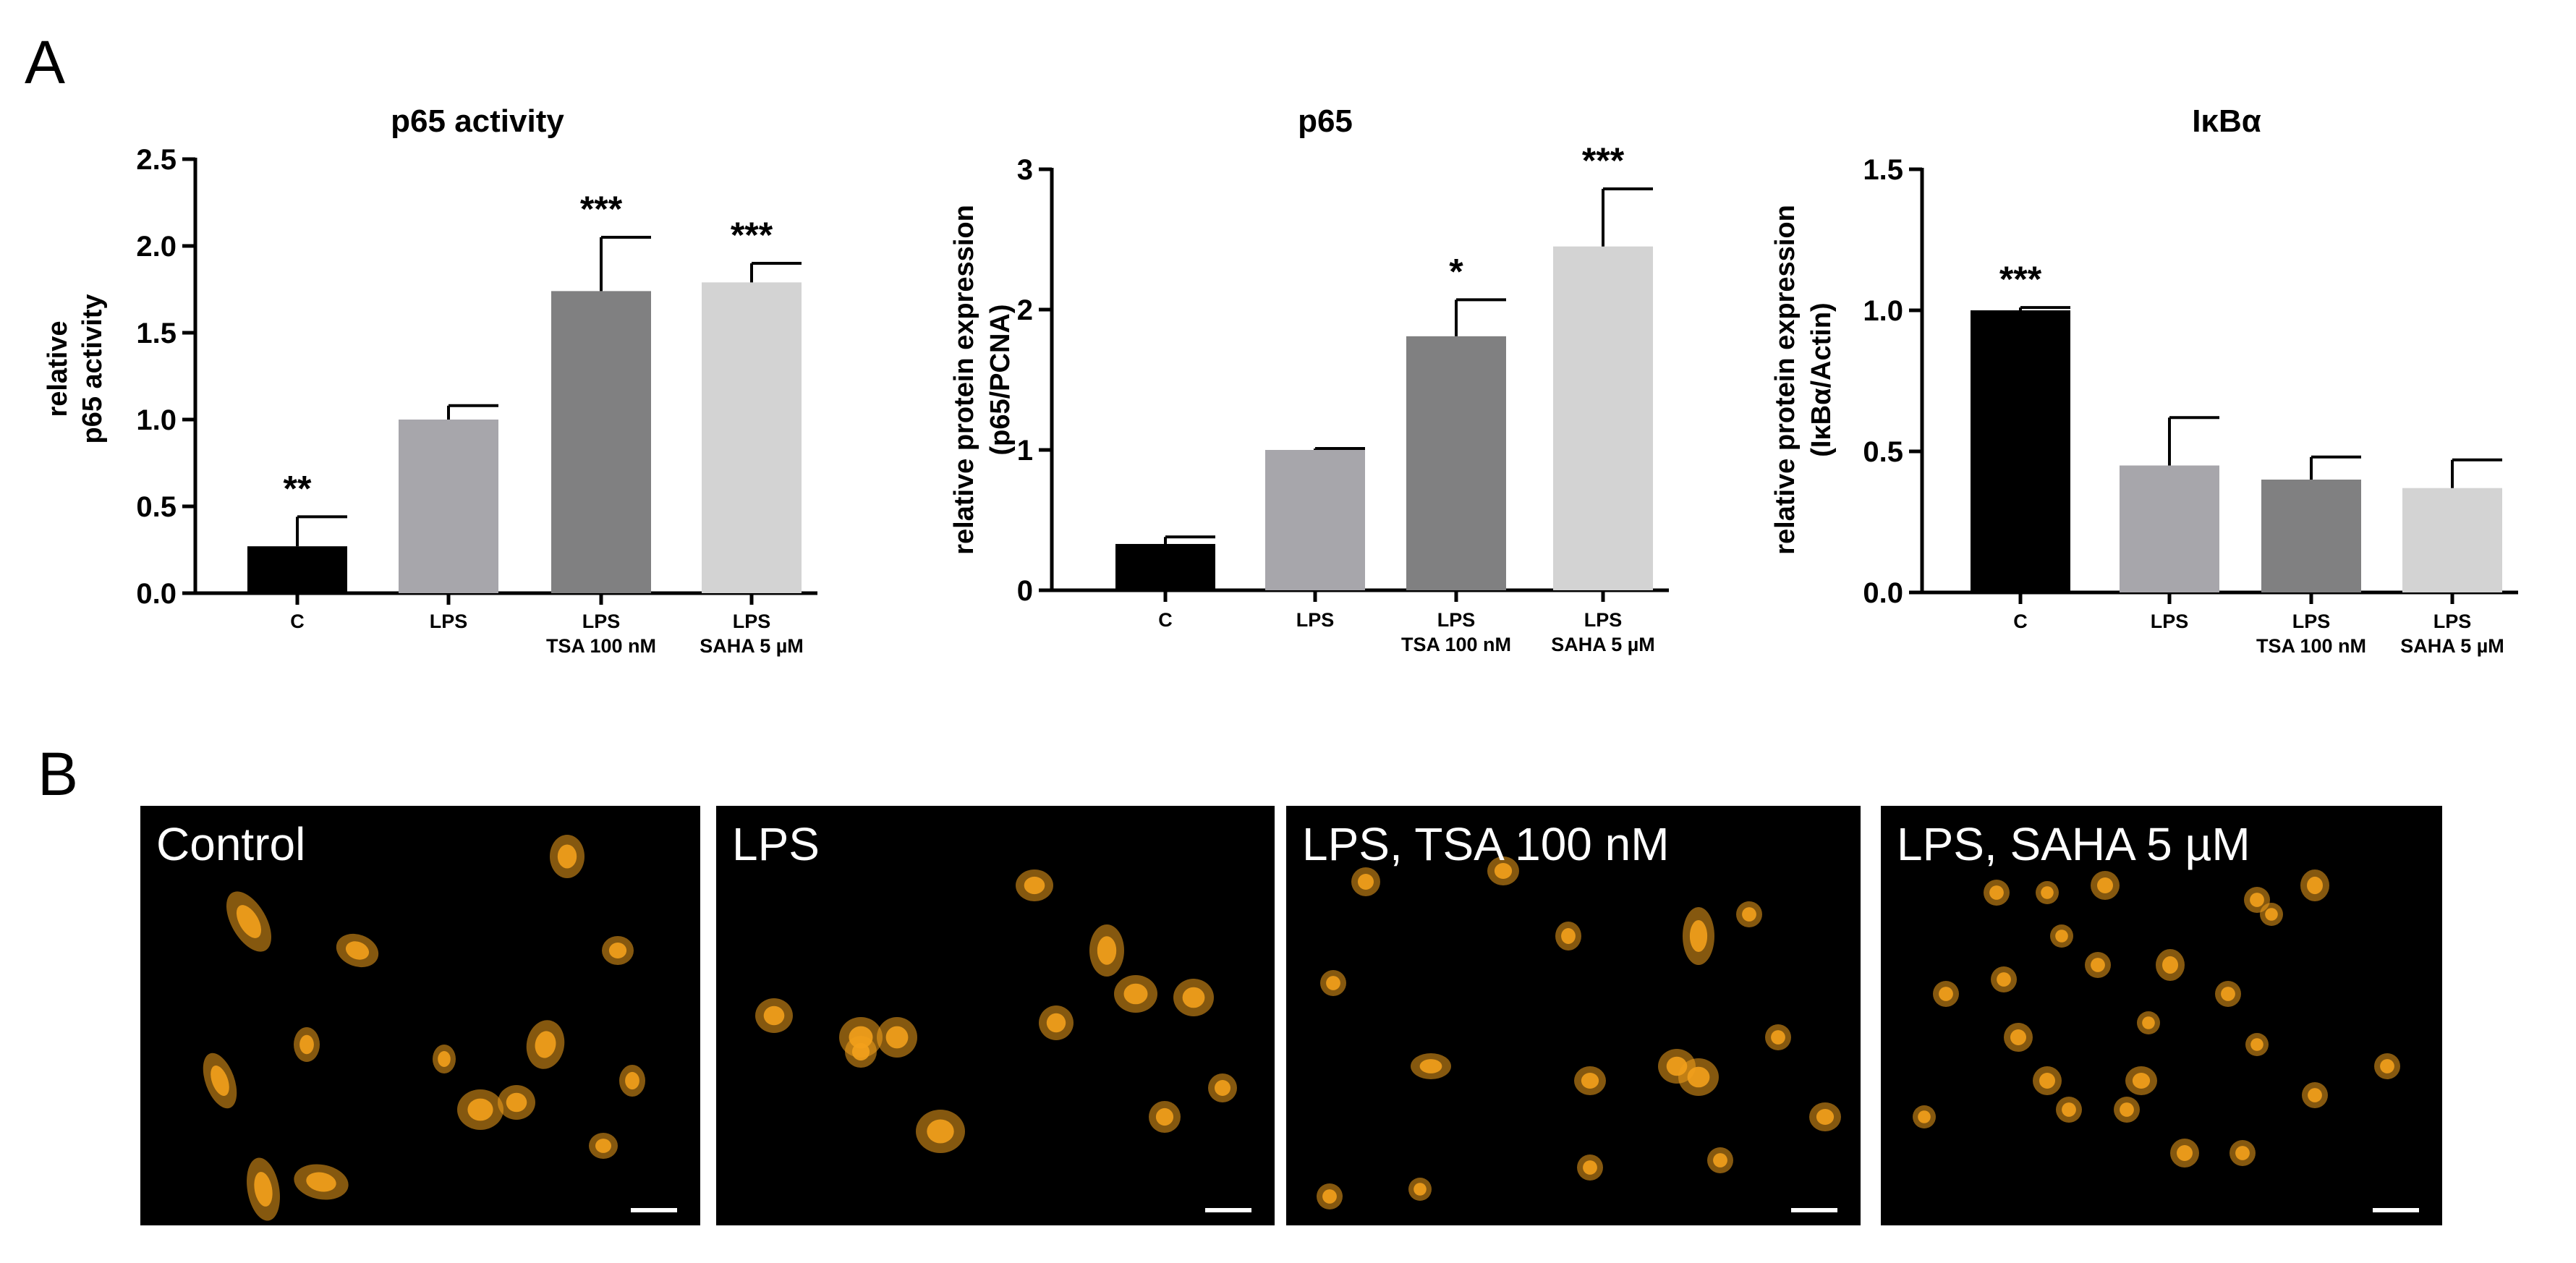  I want to click on chart-title: IκBα, so click(2226, 121).